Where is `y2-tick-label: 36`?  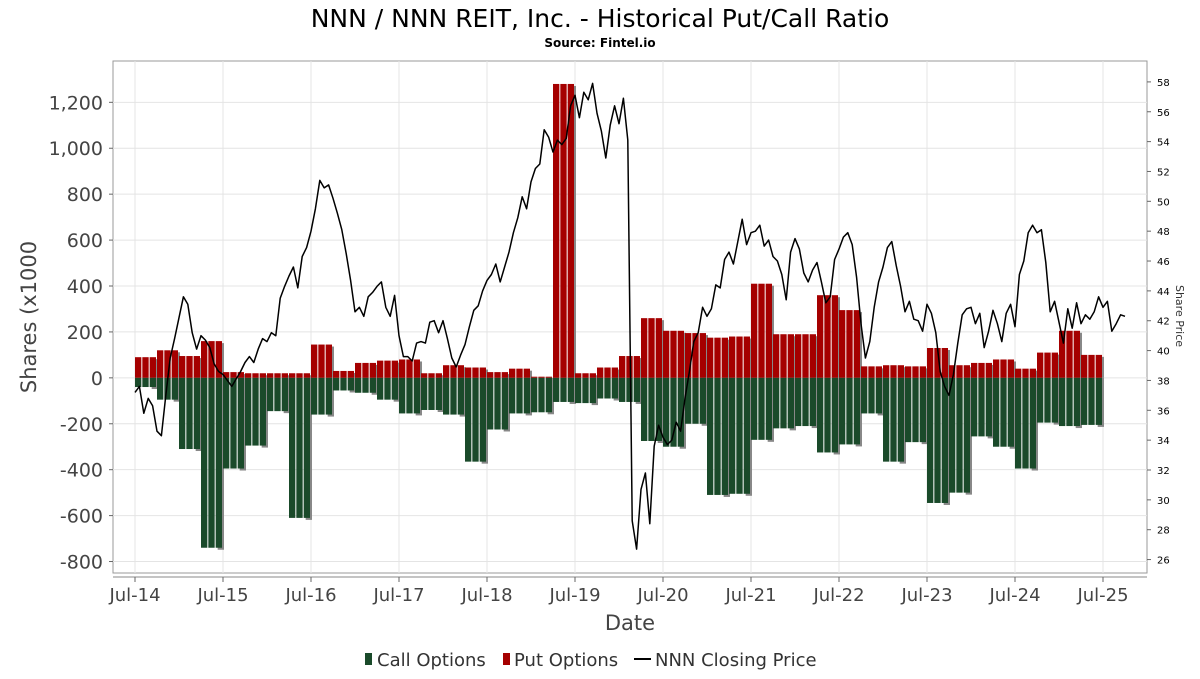
y2-tick-label: 36 is located at coordinates (1163, 411).